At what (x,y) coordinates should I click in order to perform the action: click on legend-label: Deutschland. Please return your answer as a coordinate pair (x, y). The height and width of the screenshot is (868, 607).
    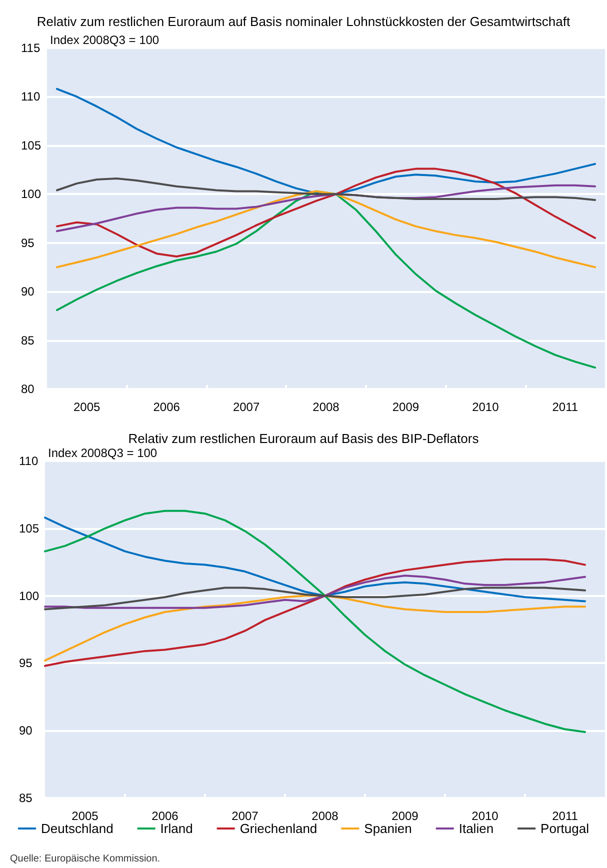
    Looking at the image, I should click on (77, 828).